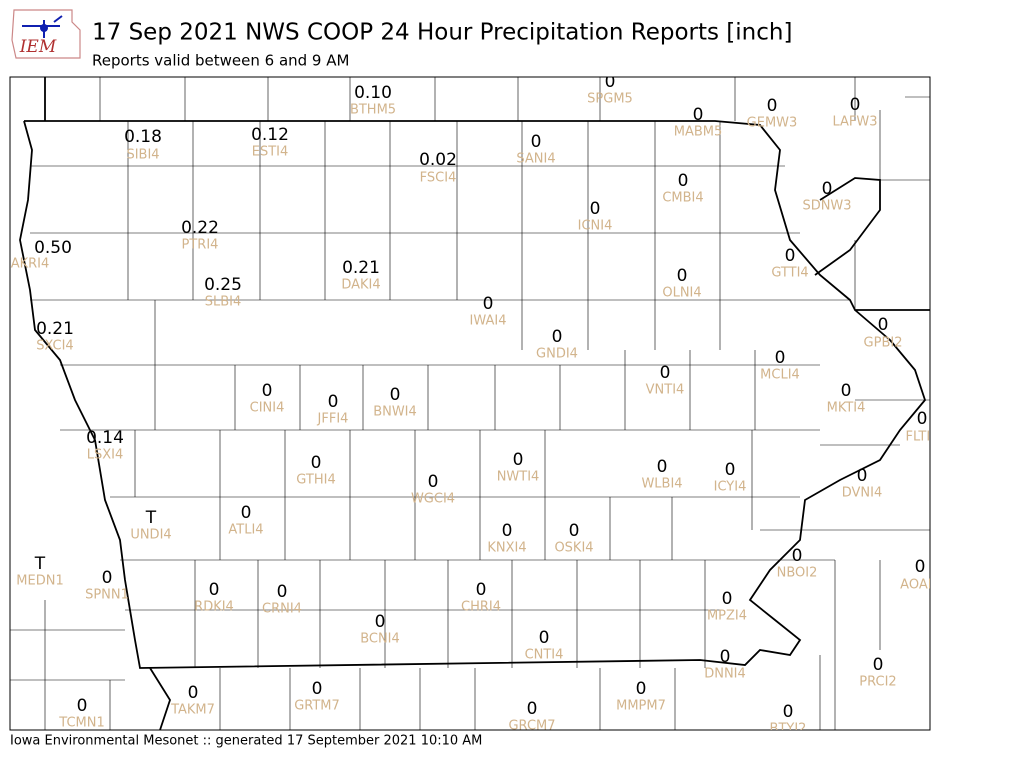  Describe the element at coordinates (772, 123) in the screenshot. I see `station-id: GEMW3` at that location.